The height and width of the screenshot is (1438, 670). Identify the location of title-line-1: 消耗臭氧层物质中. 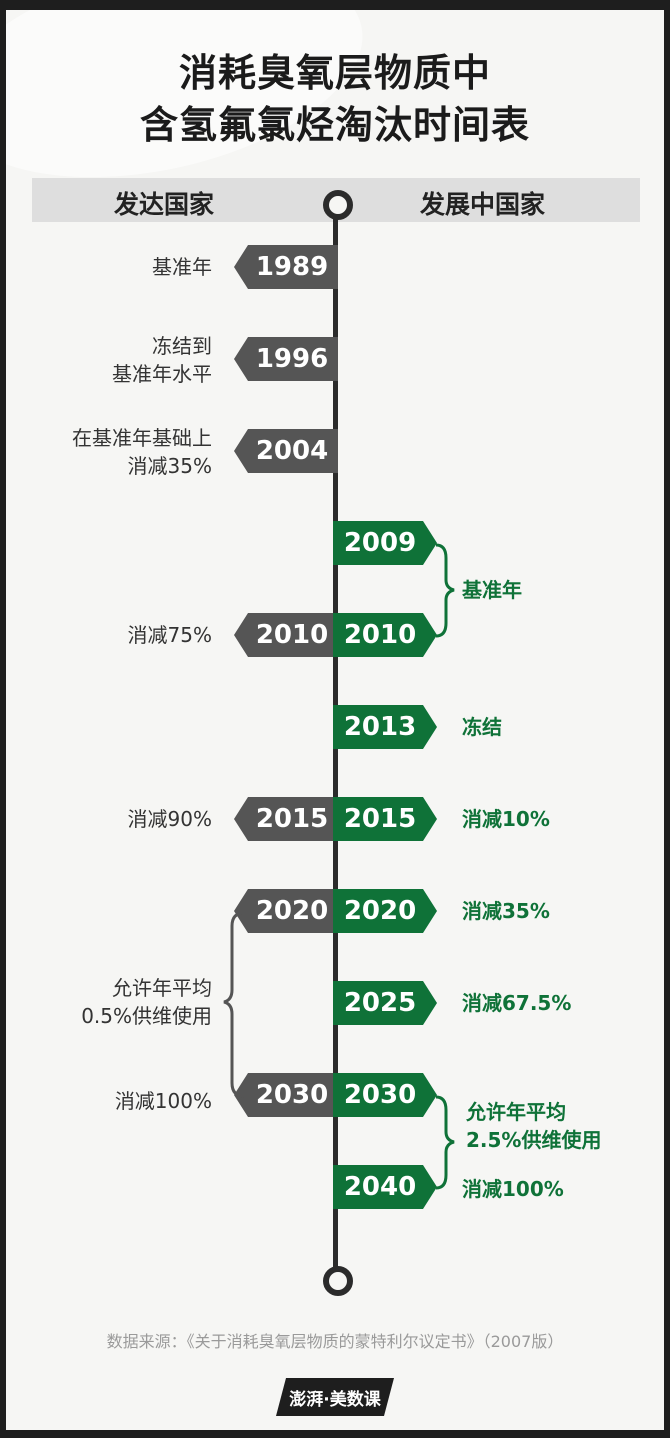
(334, 73).